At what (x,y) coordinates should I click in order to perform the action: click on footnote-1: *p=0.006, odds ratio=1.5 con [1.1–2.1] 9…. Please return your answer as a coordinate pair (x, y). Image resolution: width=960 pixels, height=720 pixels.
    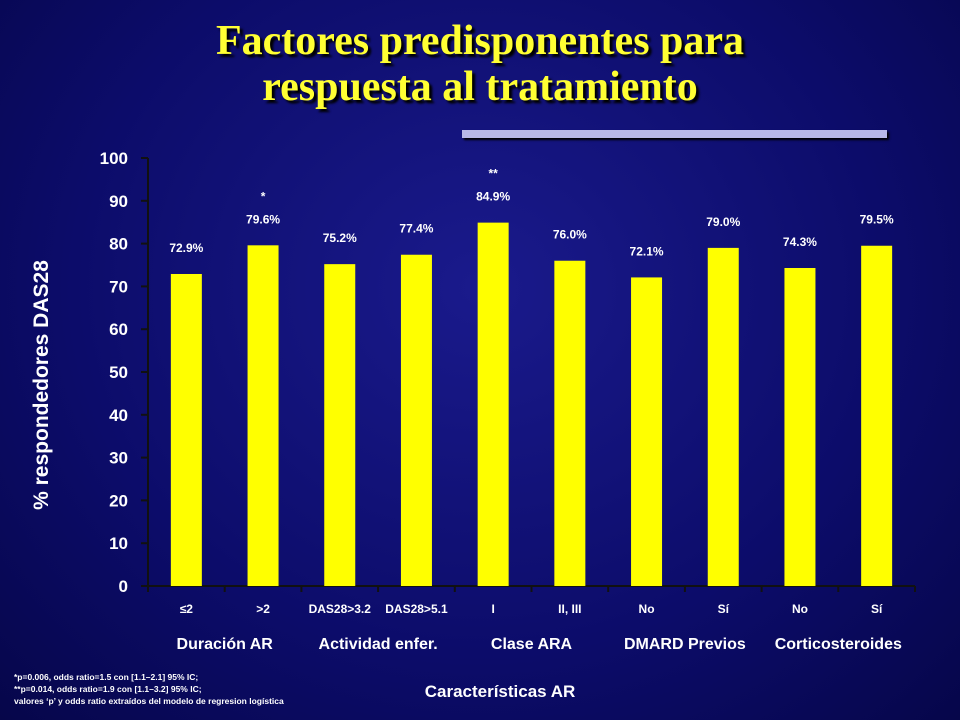
    Looking at the image, I should click on (106, 677).